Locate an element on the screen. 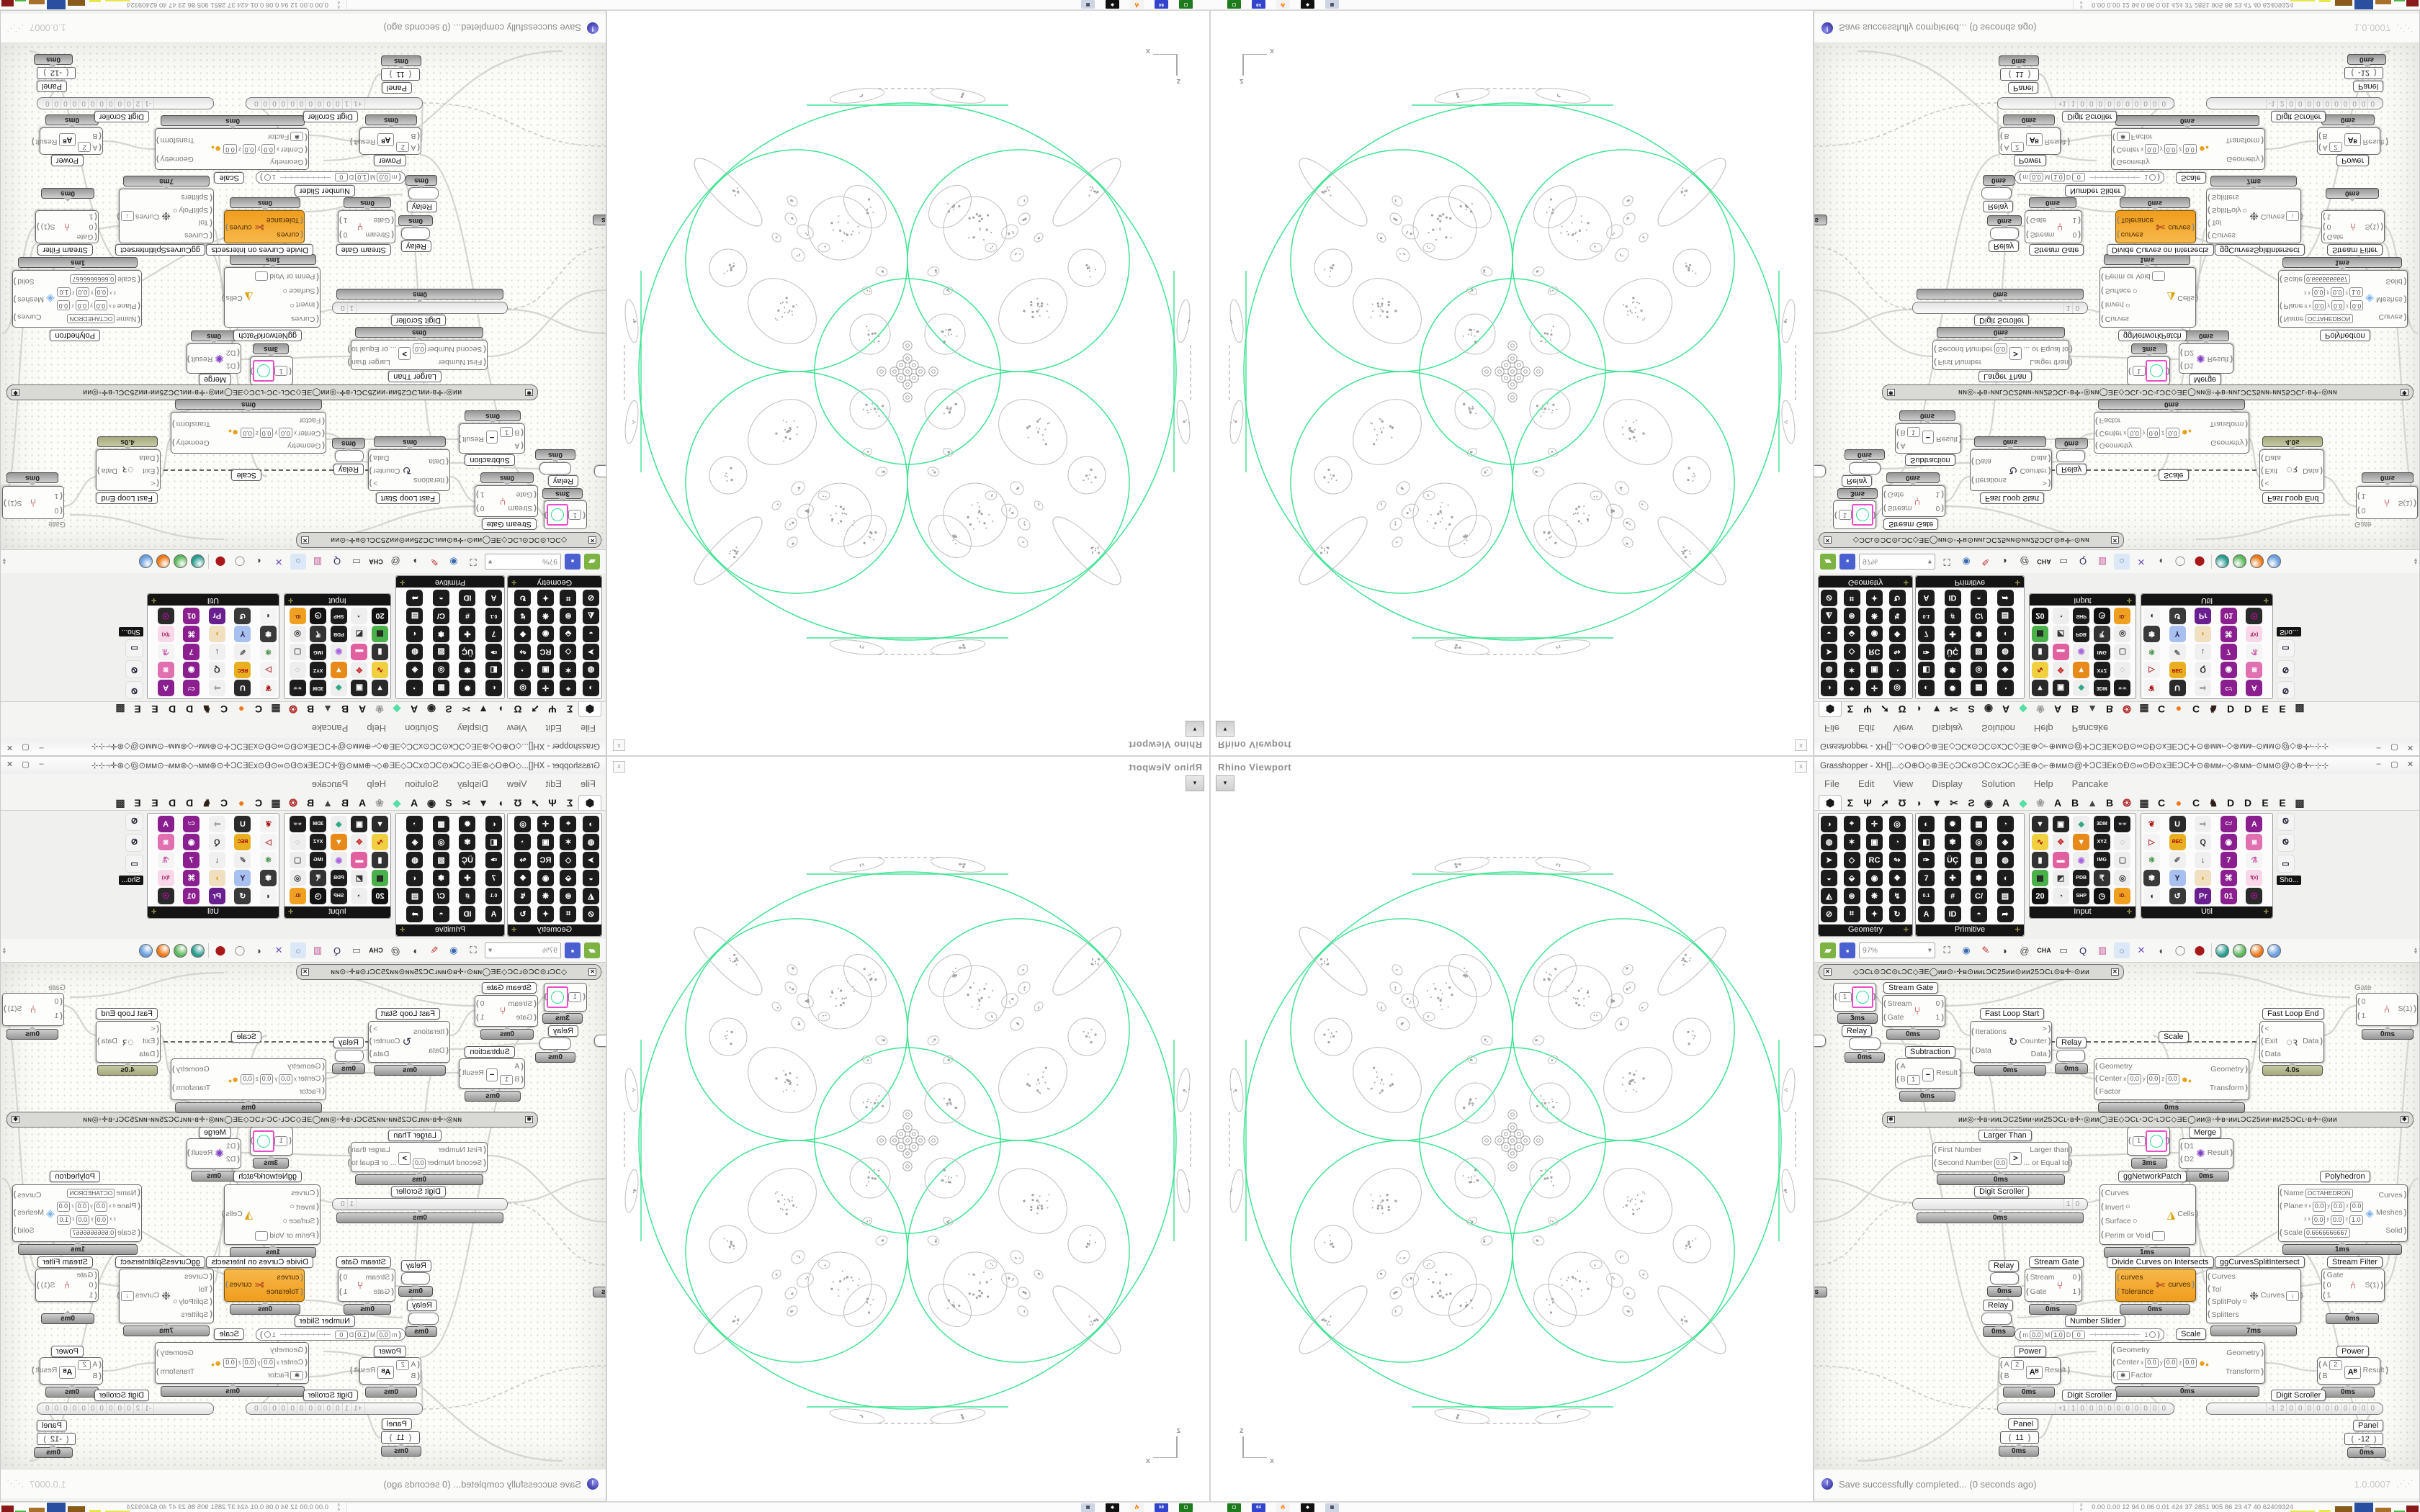 Image resolution: width=2420 pixels, height=1512 pixels. calculator-icon: ▦ is located at coordinates (1332, 1507).